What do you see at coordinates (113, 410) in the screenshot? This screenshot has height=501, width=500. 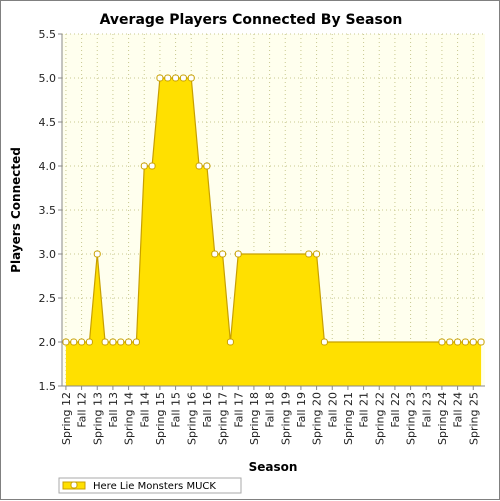 I see `x-tick-label: Fall 13` at bounding box center [113, 410].